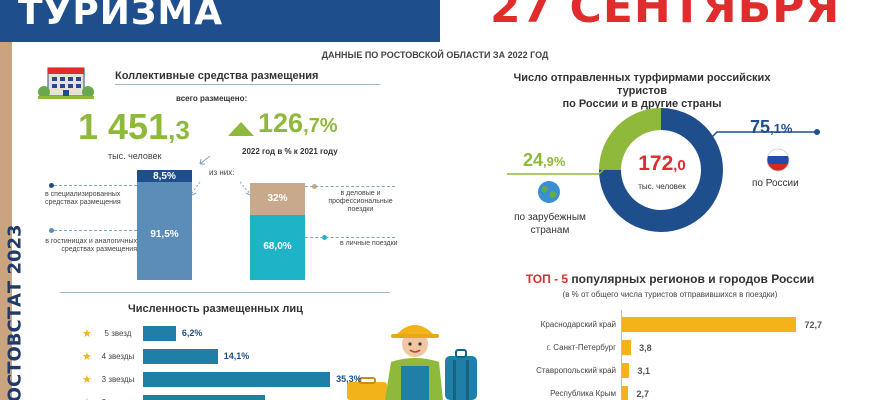 Image resolution: width=870 pixels, height=400 pixels. I want to click on bar-business-trips, so click(277, 199).